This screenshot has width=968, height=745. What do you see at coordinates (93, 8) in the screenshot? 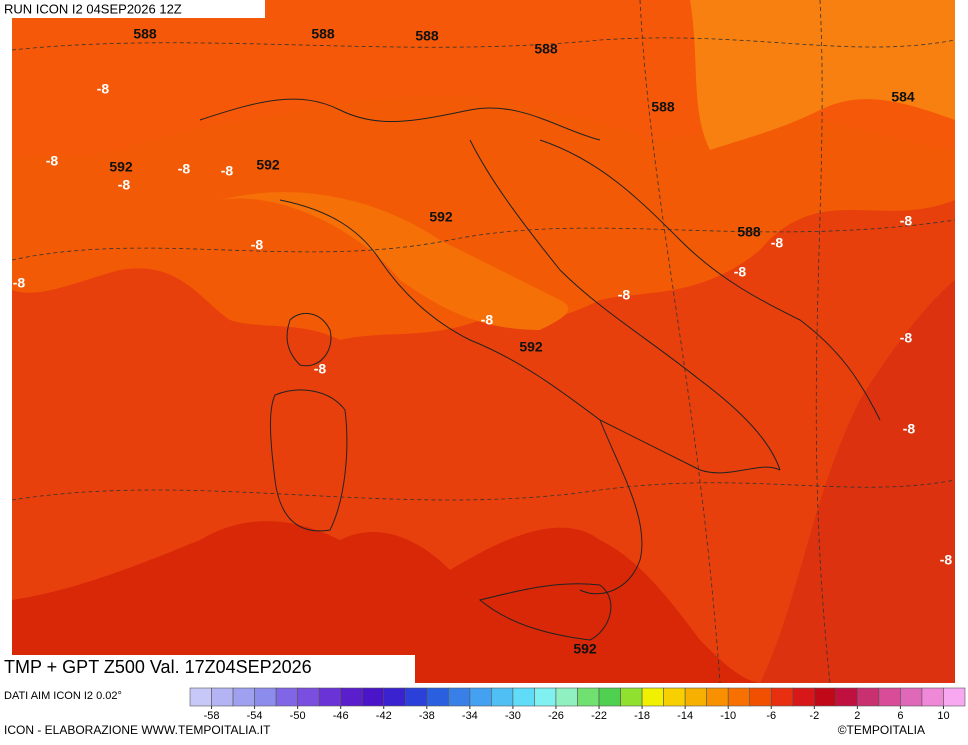
I see `run-label: RUN ICON I2 04SEP2026 12Z` at bounding box center [93, 8].